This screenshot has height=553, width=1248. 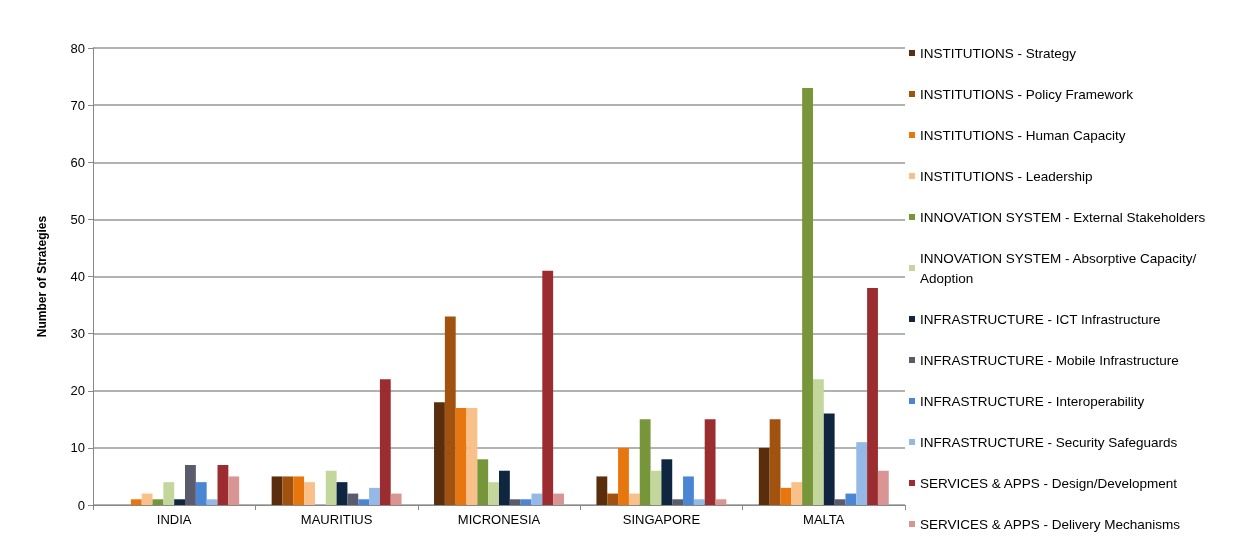 I want to click on legend-label: INFRASTRUCTURE - Mobile Infrastructure, so click(x=1049, y=360).